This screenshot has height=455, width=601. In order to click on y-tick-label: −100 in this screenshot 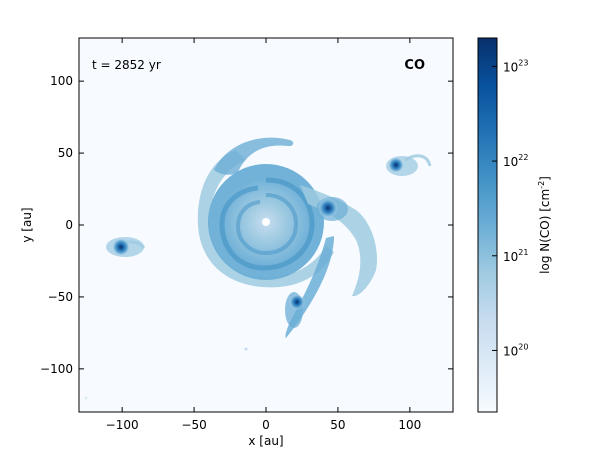, I will do `click(56, 369)`.